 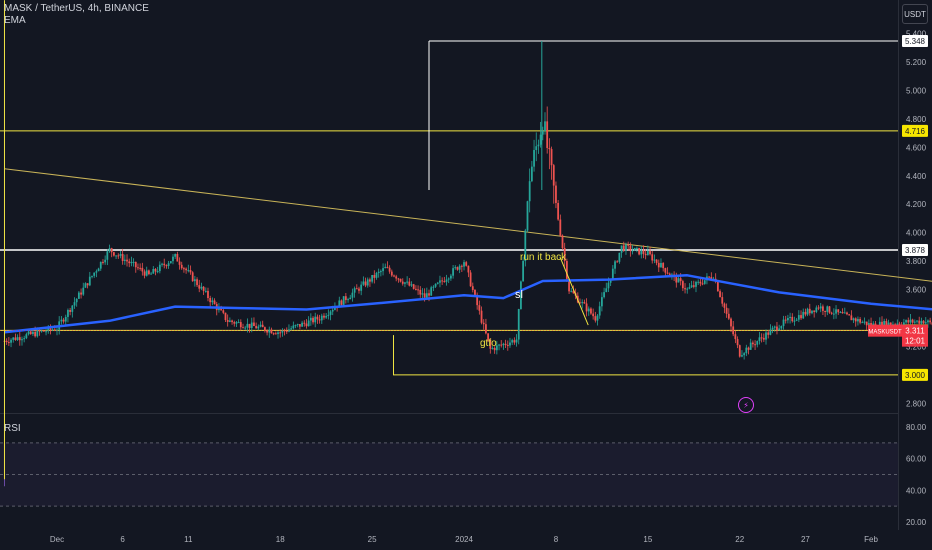 I want to click on level-price-tag, so click(x=915, y=41).